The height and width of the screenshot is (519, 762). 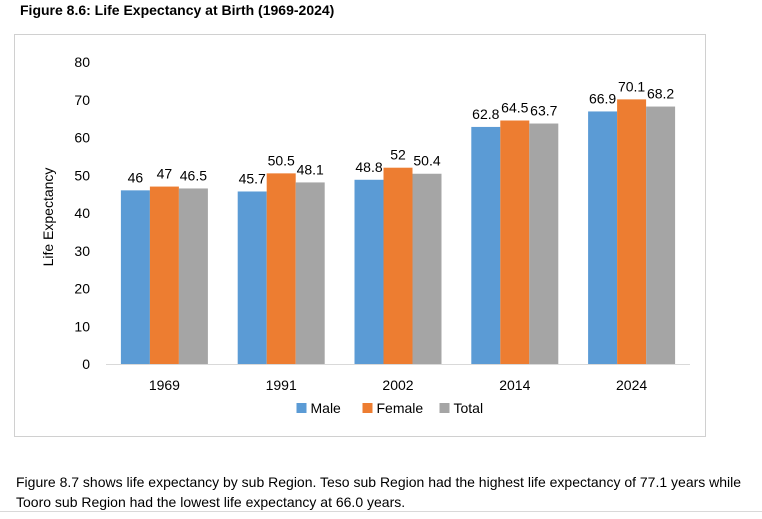 I want to click on y-tick-label: 60, so click(x=82, y=138).